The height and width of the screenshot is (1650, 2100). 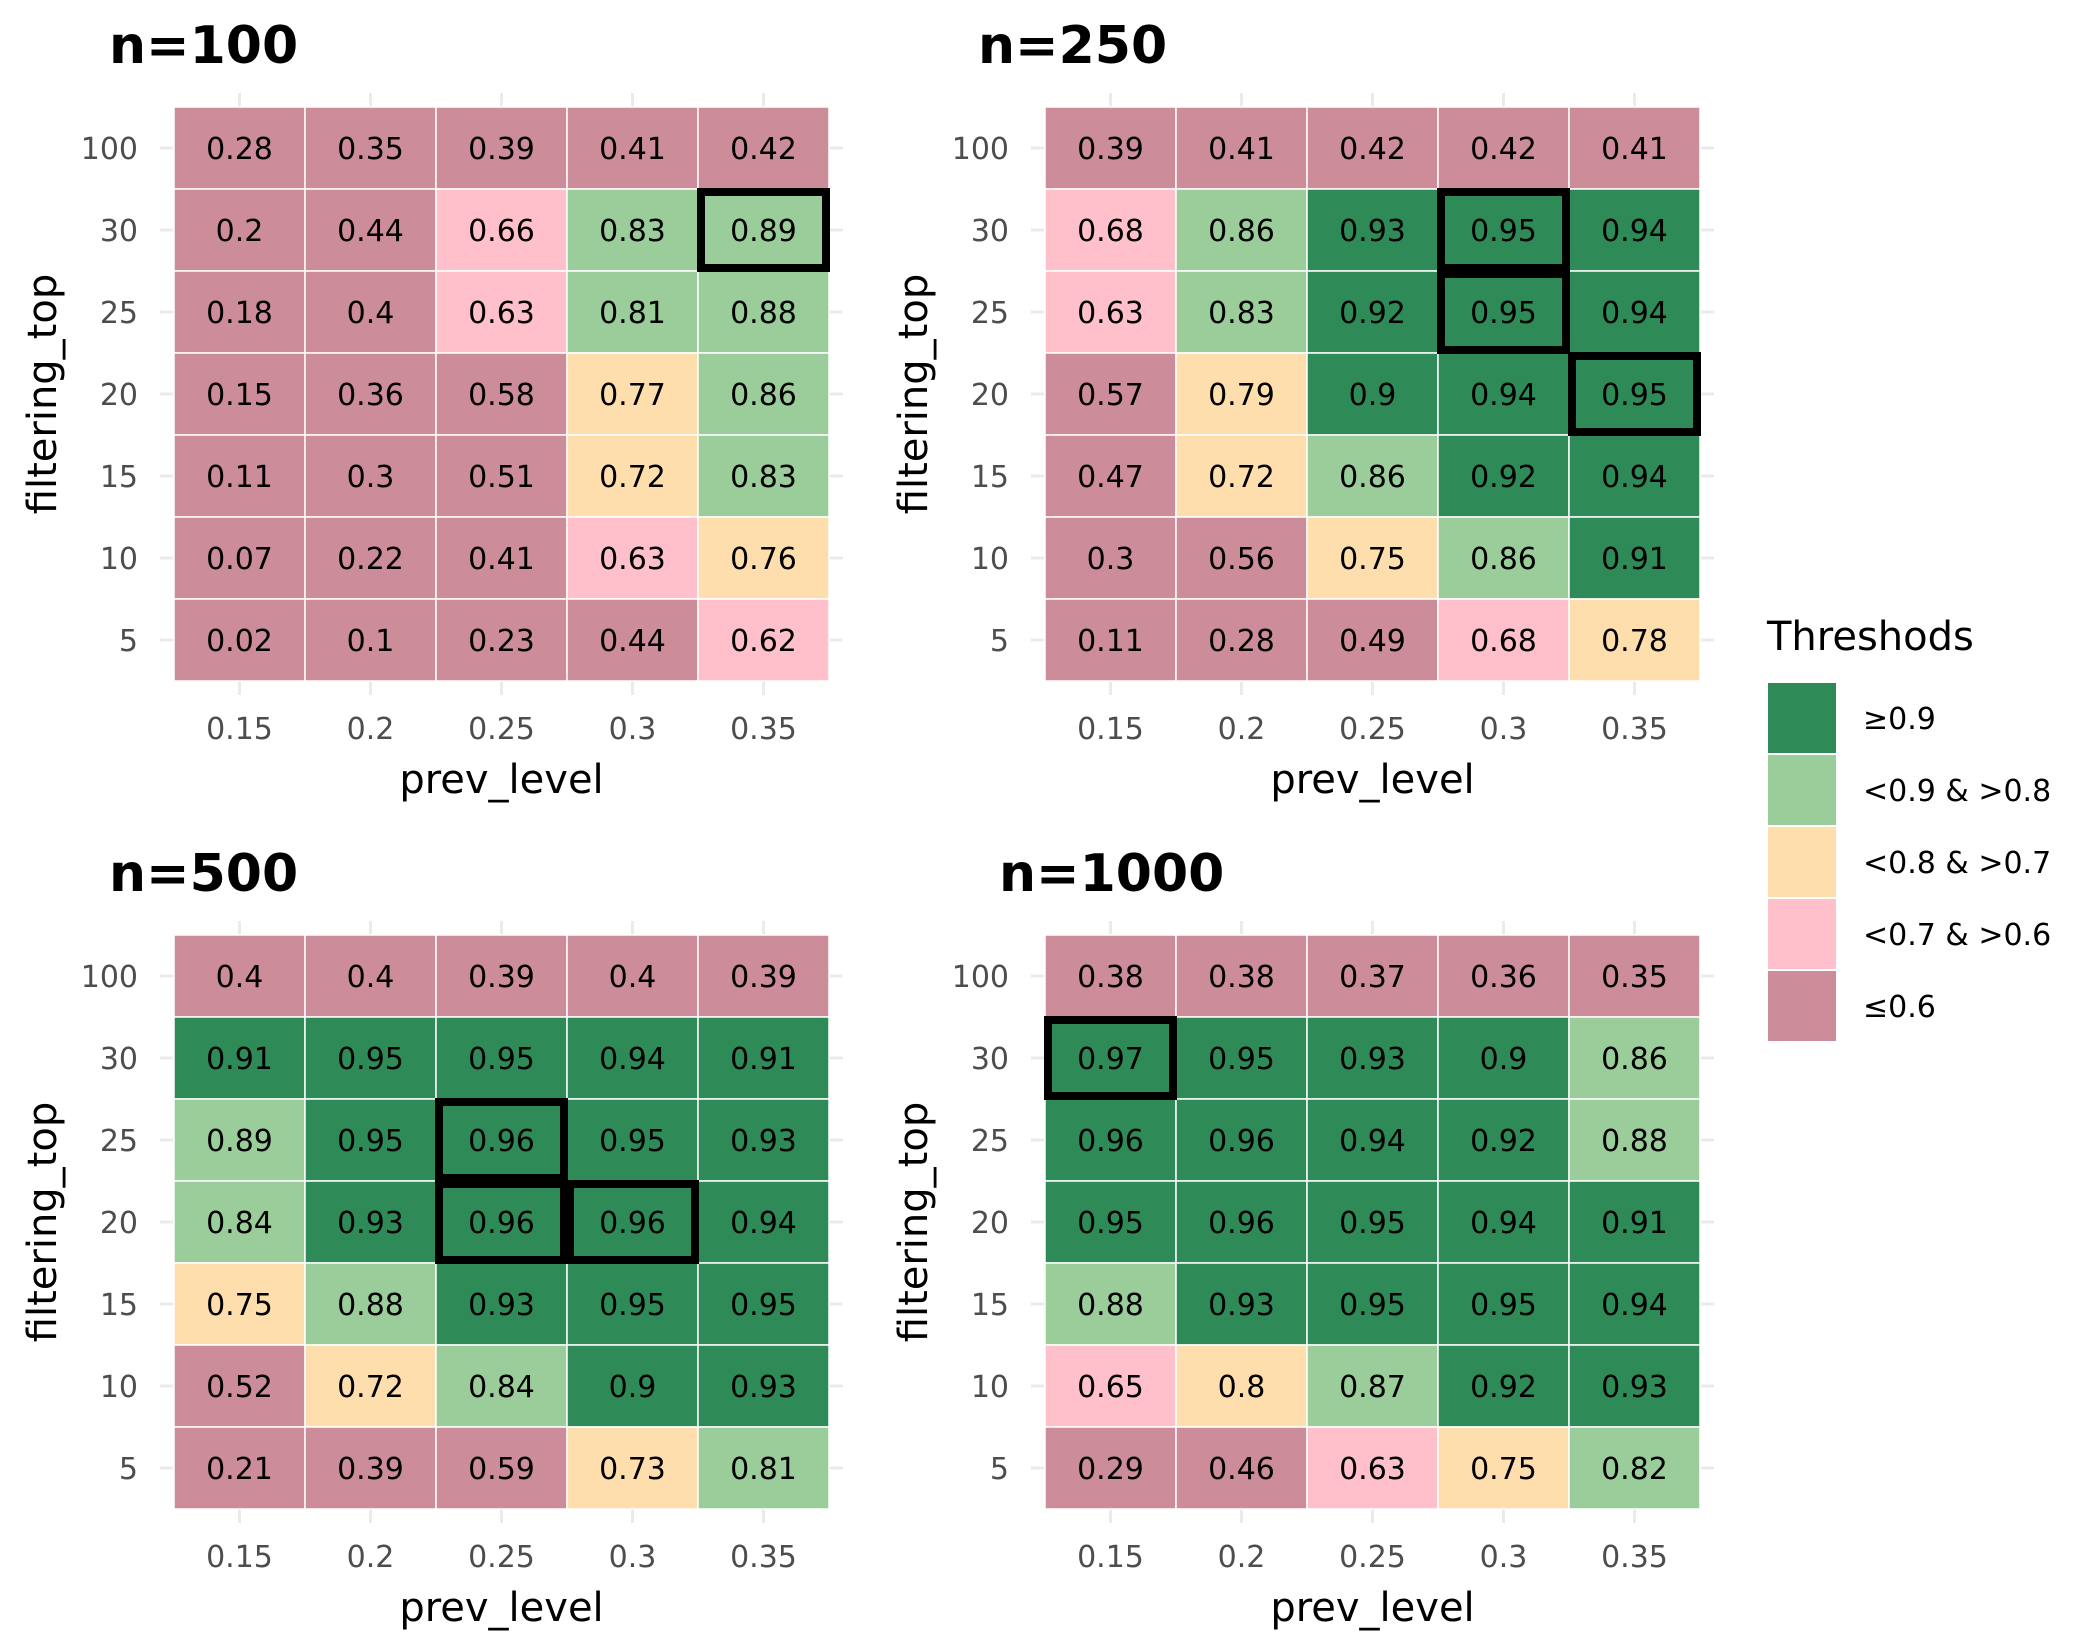 I want to click on cell-value-label: 0.65, so click(x=1110, y=1387).